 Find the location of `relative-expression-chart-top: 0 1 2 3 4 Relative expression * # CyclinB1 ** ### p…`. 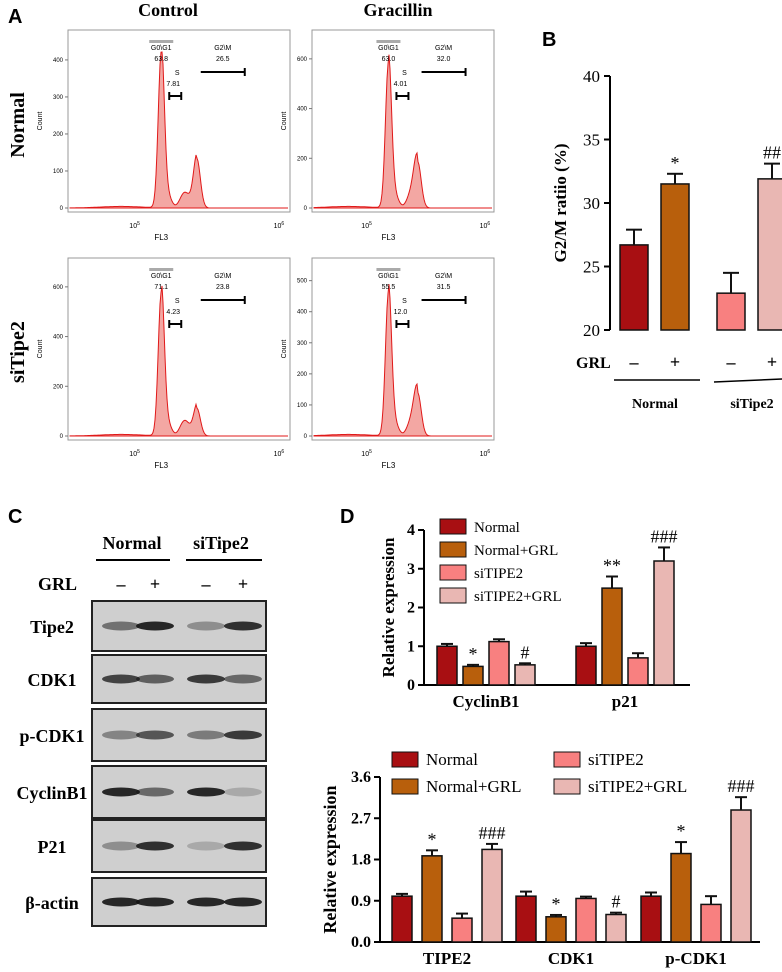

relative-expression-chart-top: 0 1 2 3 4 Relative expression * # CyclinB1 ** ### p… is located at coordinates (534, 614).